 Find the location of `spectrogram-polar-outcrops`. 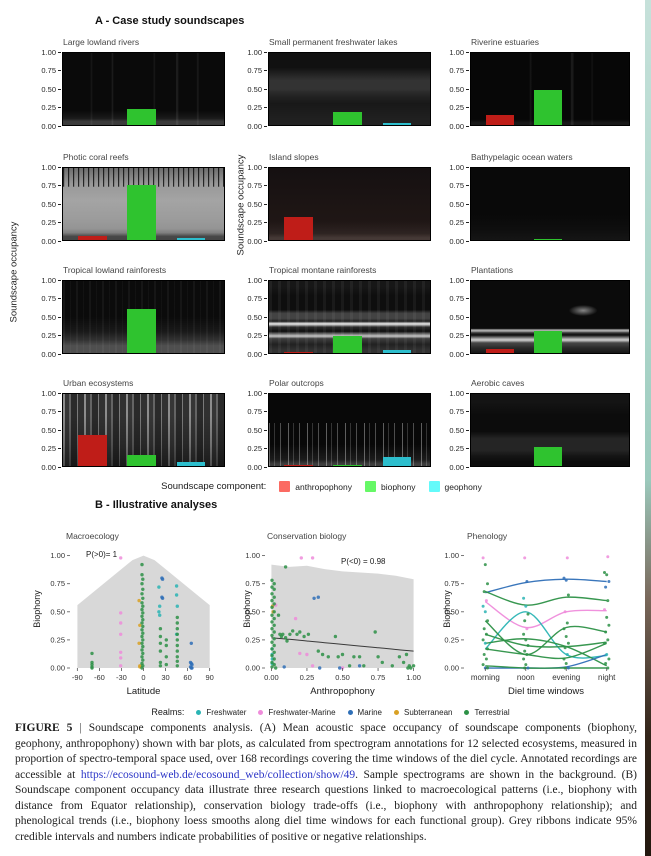

spectrogram-polar-outcrops is located at coordinates (349, 430).